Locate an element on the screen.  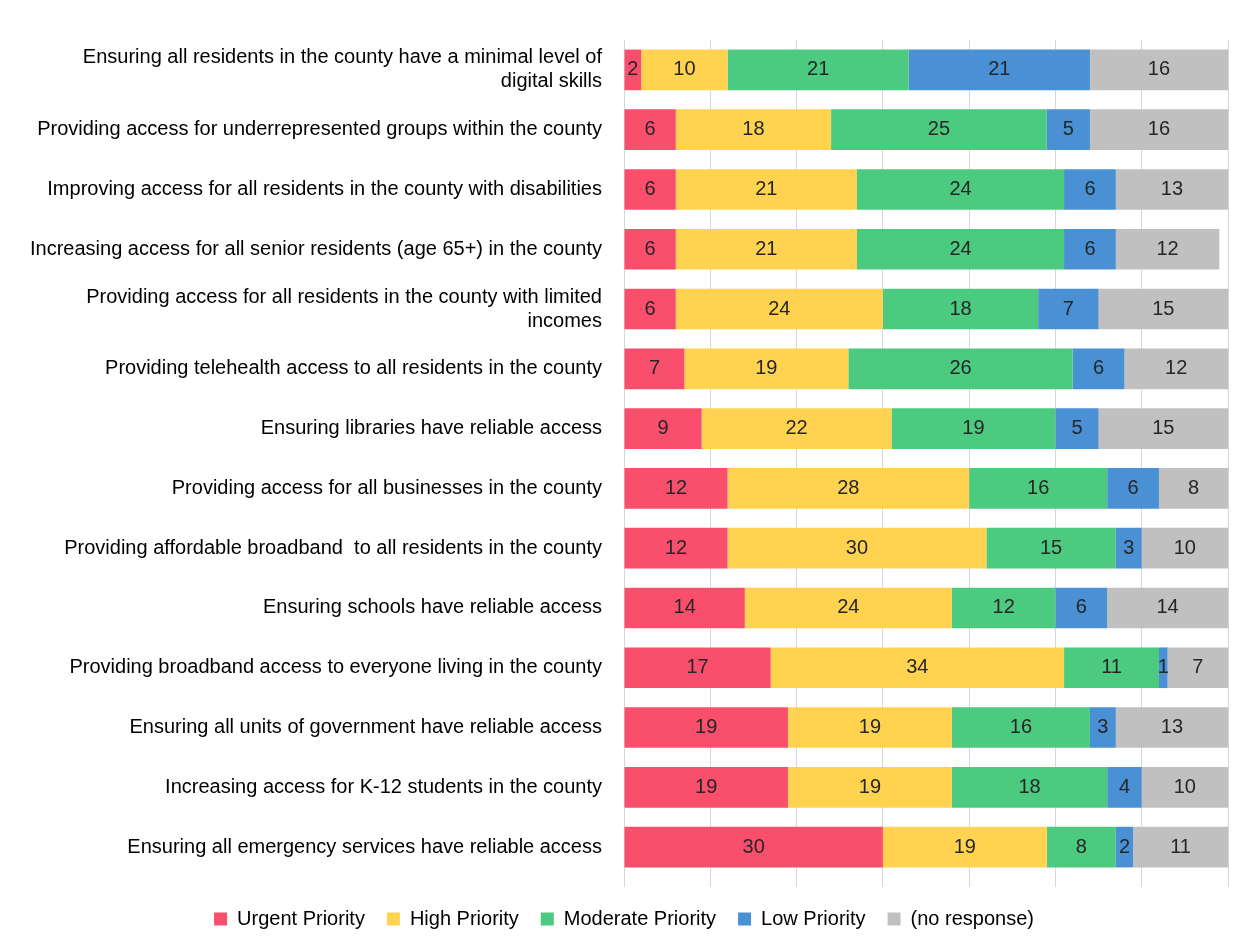
data-label: 26 is located at coordinates (960, 367).